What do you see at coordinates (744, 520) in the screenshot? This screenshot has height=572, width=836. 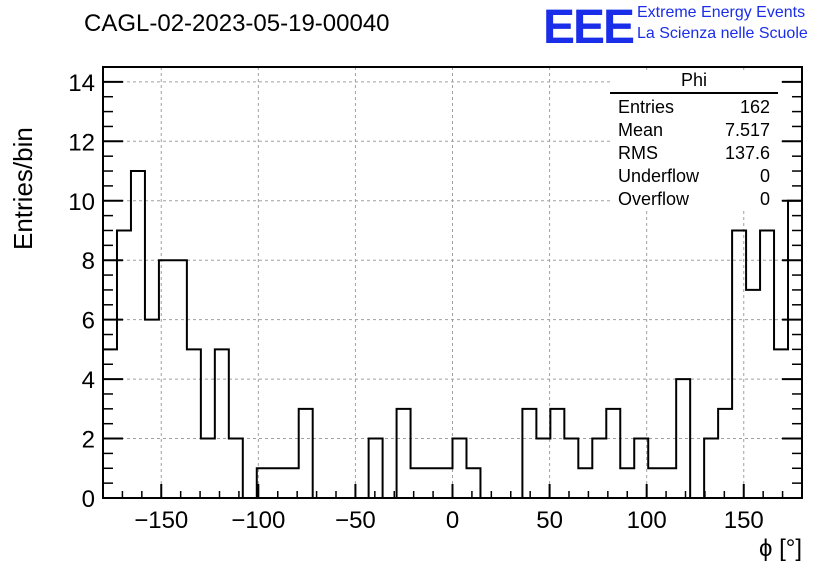 I see `x-tick-label: 150` at bounding box center [744, 520].